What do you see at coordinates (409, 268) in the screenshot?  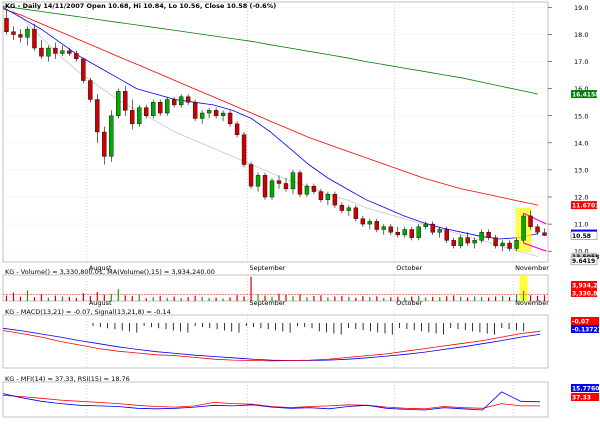 I see `month-label-price: October` at bounding box center [409, 268].